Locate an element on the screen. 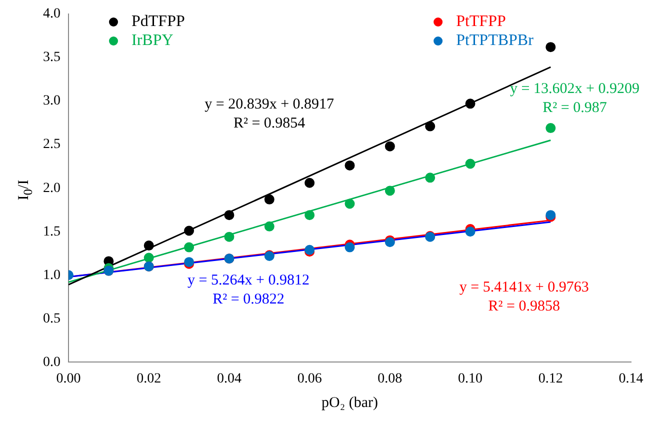  x-tick-label: 0.02 is located at coordinates (149, 378).